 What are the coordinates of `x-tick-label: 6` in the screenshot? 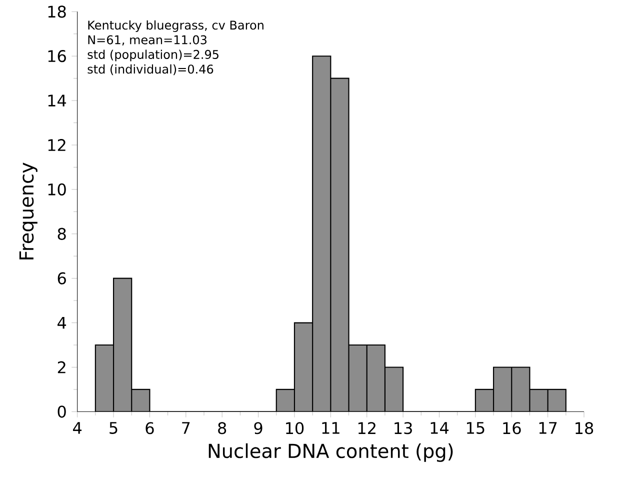 It's located at (150, 428).